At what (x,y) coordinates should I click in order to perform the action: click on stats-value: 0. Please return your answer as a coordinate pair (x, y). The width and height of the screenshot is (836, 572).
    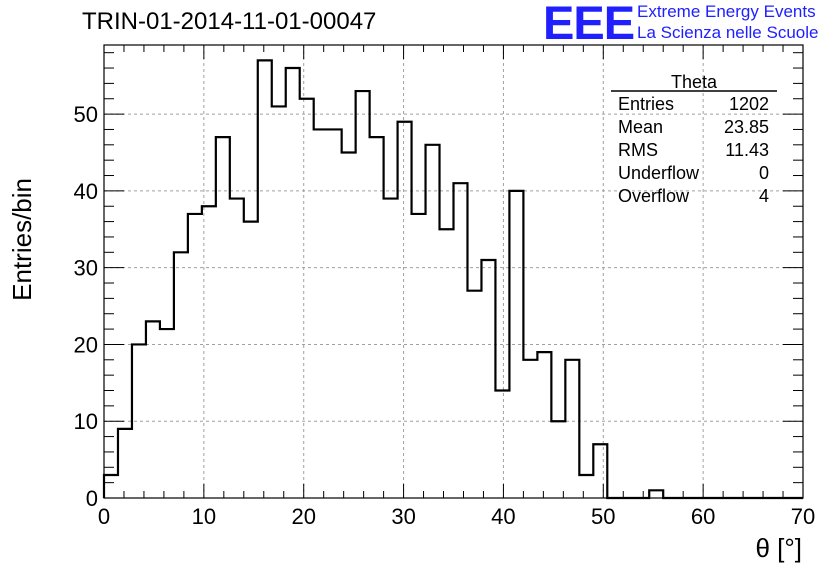
    Looking at the image, I should click on (764, 173).